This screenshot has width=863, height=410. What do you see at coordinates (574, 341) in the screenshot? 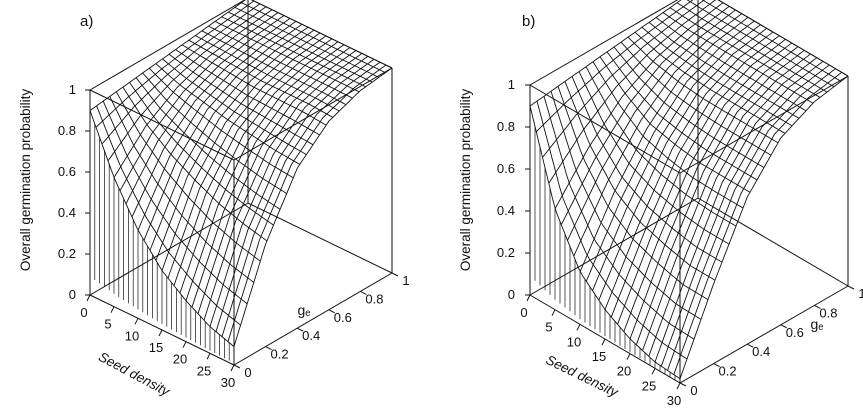
I see `x-tick-label: 10` at bounding box center [574, 341].